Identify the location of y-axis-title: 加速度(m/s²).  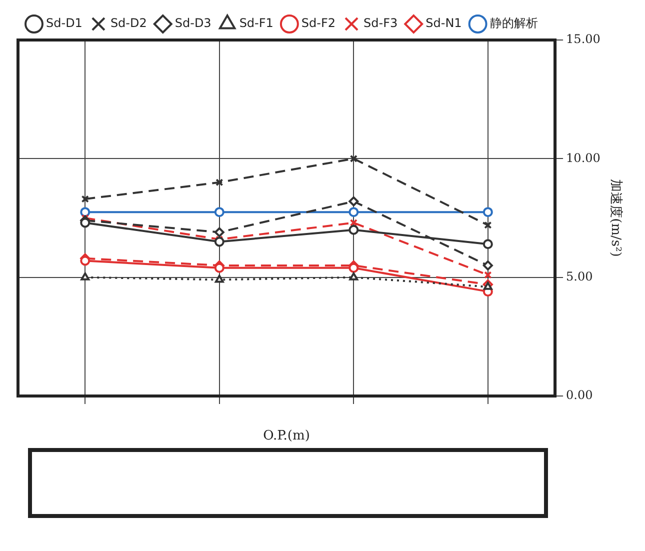
(616, 218).